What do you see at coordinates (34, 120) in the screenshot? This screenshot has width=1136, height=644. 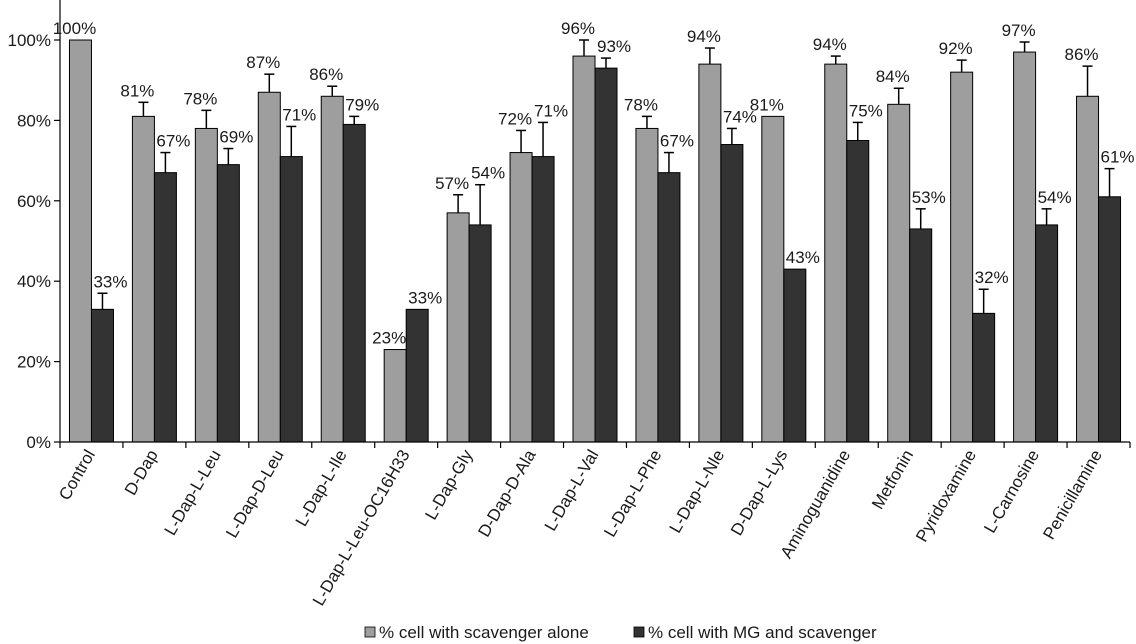 I see `y-tick-label: 80%` at bounding box center [34, 120].